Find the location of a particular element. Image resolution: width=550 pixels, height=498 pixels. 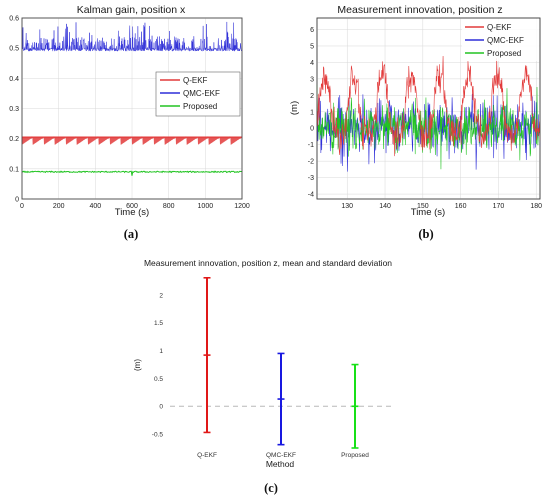

panel-a-xtick-label: 1200 is located at coordinates (242, 206).